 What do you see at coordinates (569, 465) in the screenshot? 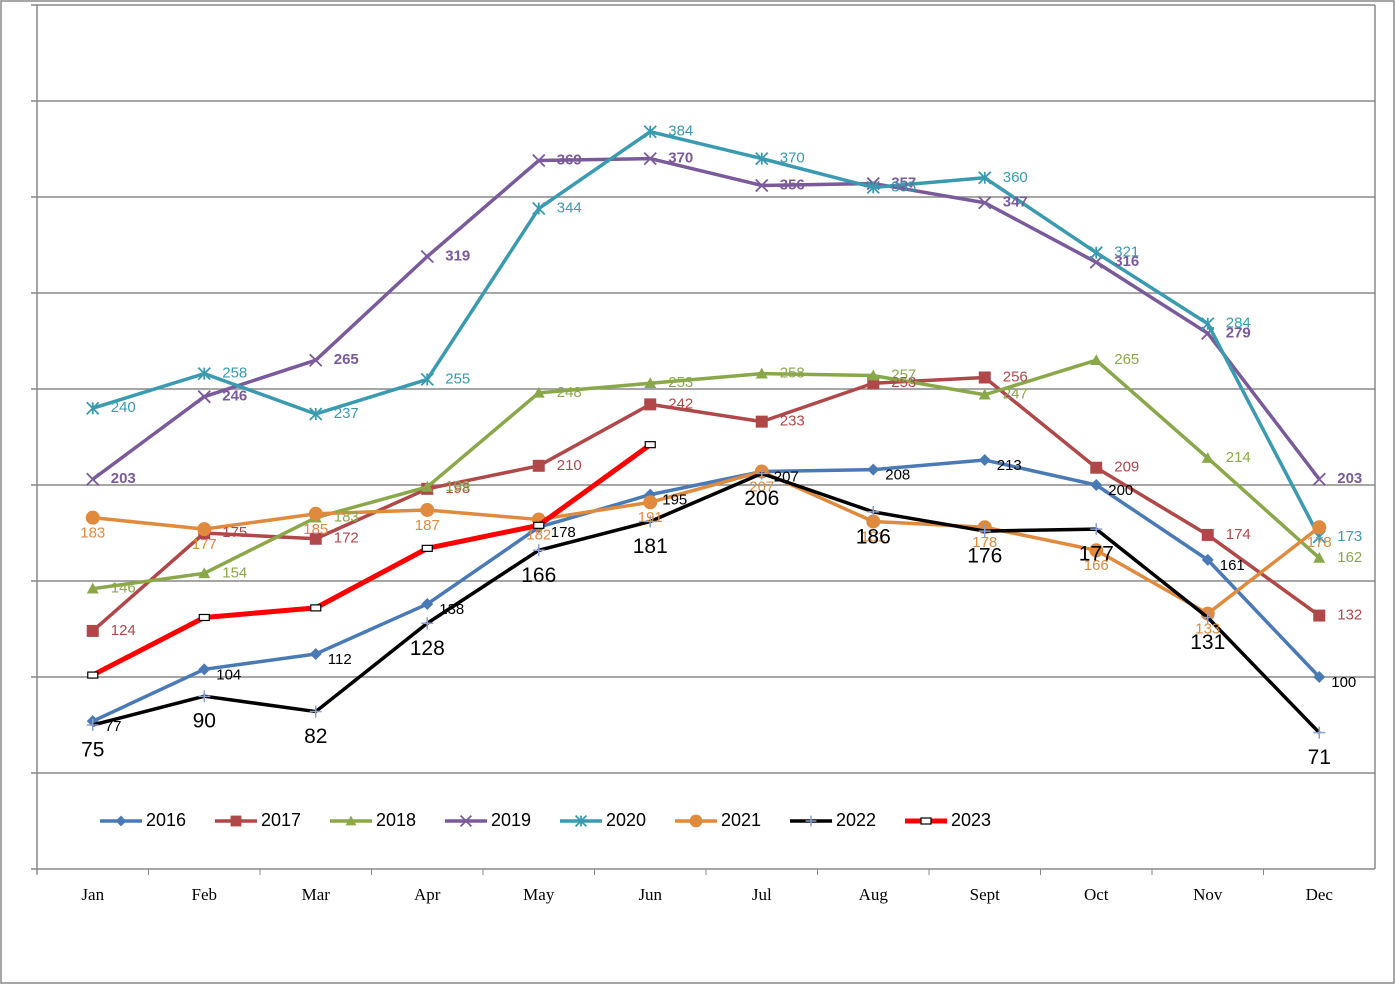
I see `data-label: 210` at bounding box center [569, 465].